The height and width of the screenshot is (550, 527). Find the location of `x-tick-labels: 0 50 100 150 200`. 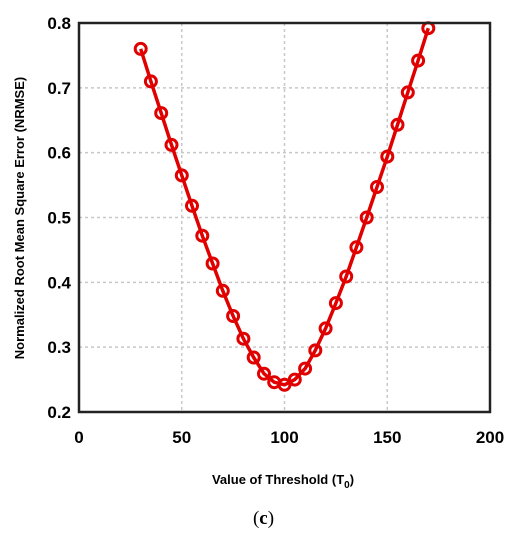

x-tick-labels: 0 50 100 150 200 is located at coordinates (289, 437).